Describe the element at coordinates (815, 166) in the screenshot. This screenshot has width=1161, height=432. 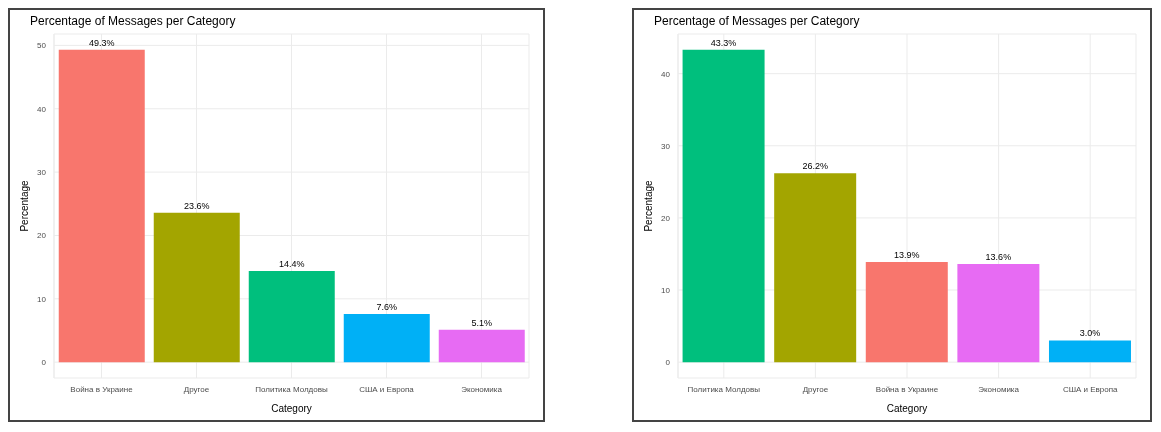
I see `data-label: 26.2%` at that location.